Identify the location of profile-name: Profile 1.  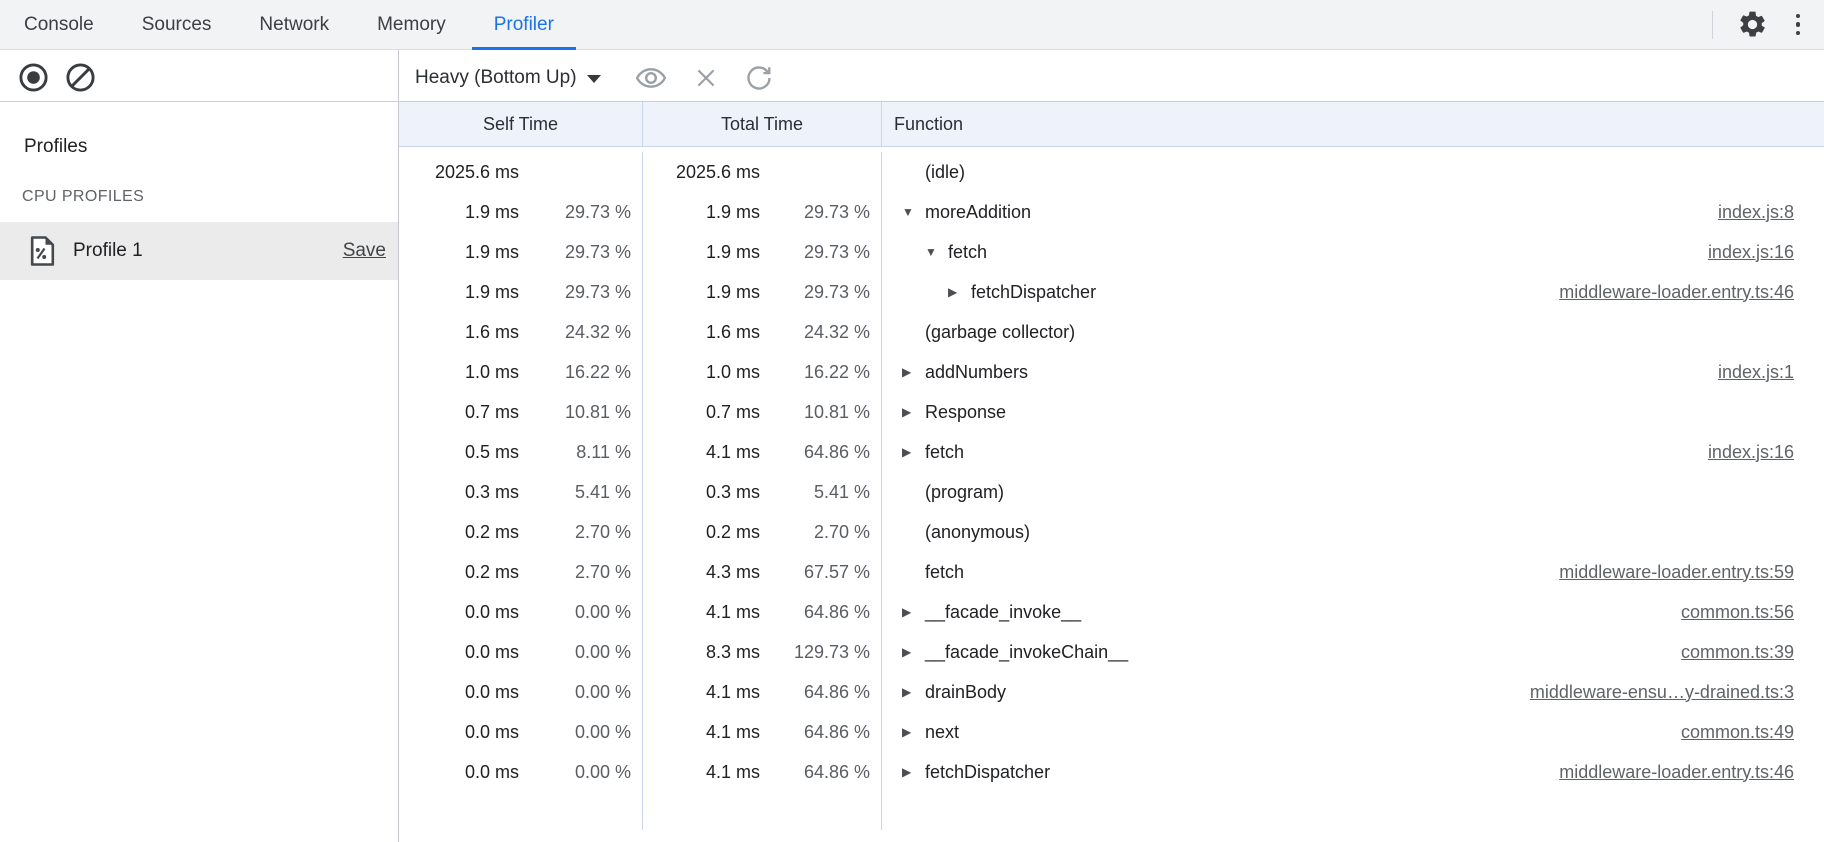
(108, 250).